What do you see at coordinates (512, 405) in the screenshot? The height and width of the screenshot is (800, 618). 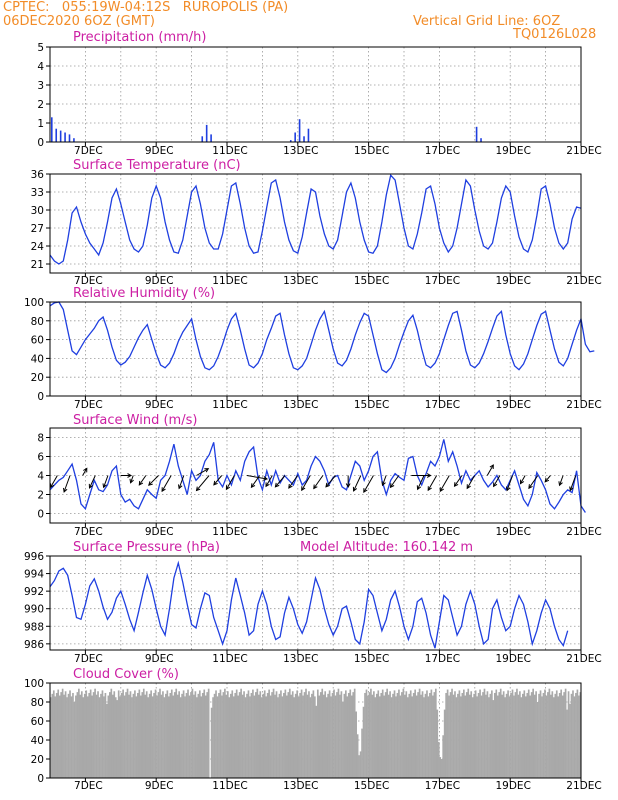 I see `x-tick-label: 19DEC` at bounding box center [512, 405].